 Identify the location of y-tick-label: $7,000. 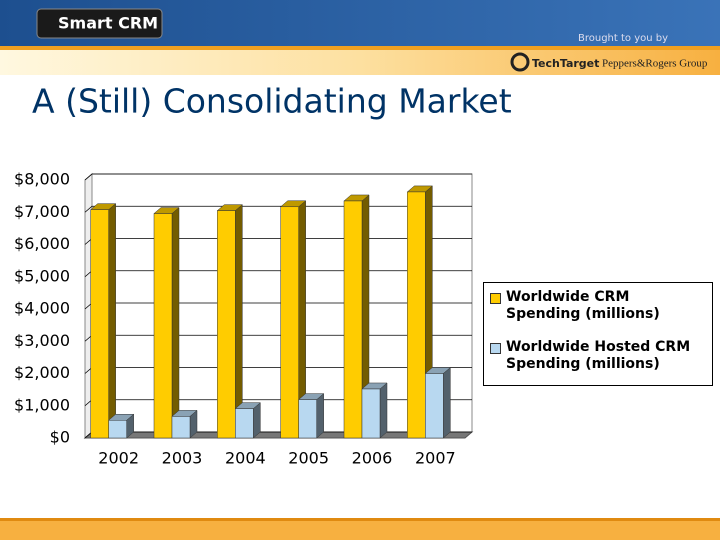
(42, 211).